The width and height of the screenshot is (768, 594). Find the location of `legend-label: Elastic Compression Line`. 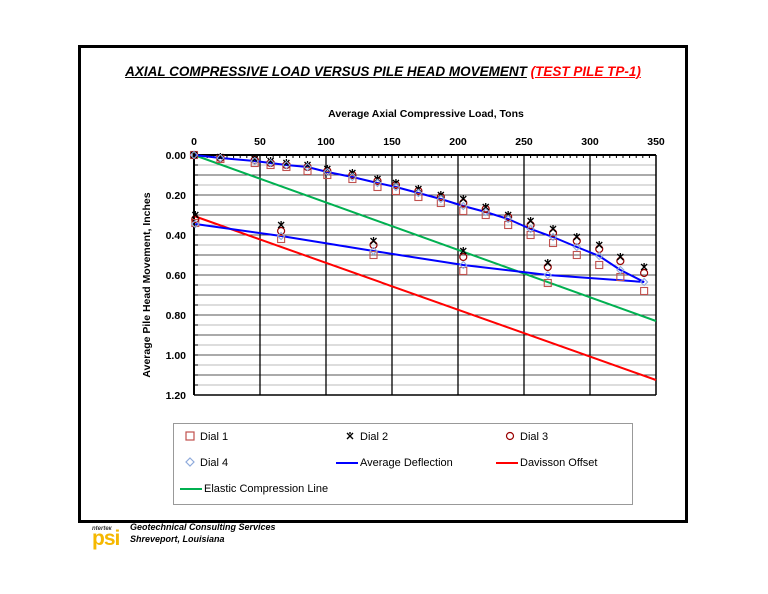

legend-label: Elastic Compression Line is located at coordinates (266, 489).